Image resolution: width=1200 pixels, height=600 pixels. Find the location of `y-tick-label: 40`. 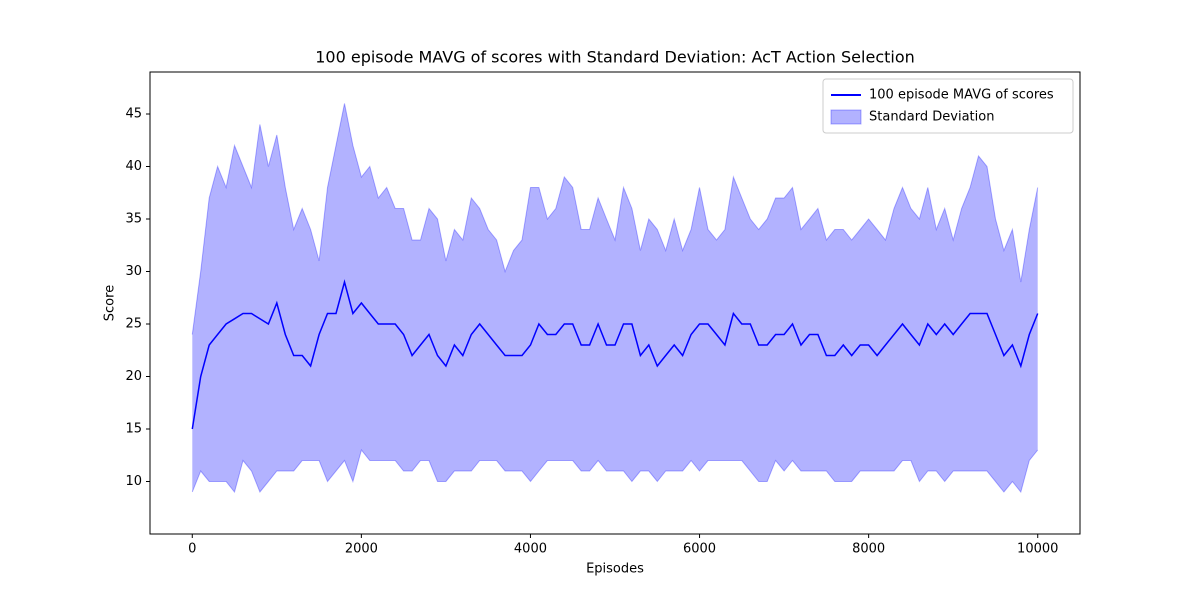

y-tick-label: 40 is located at coordinates (133, 166).